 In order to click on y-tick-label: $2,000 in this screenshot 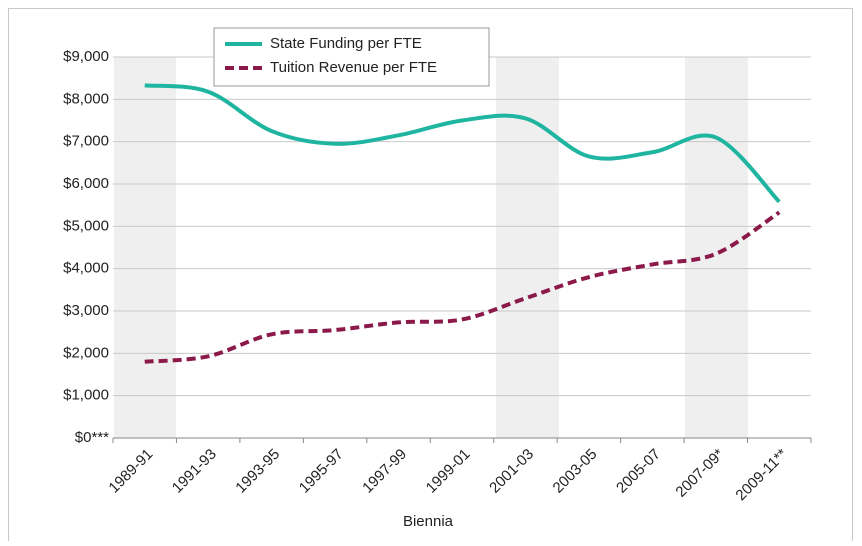, I will do `click(86, 352)`.